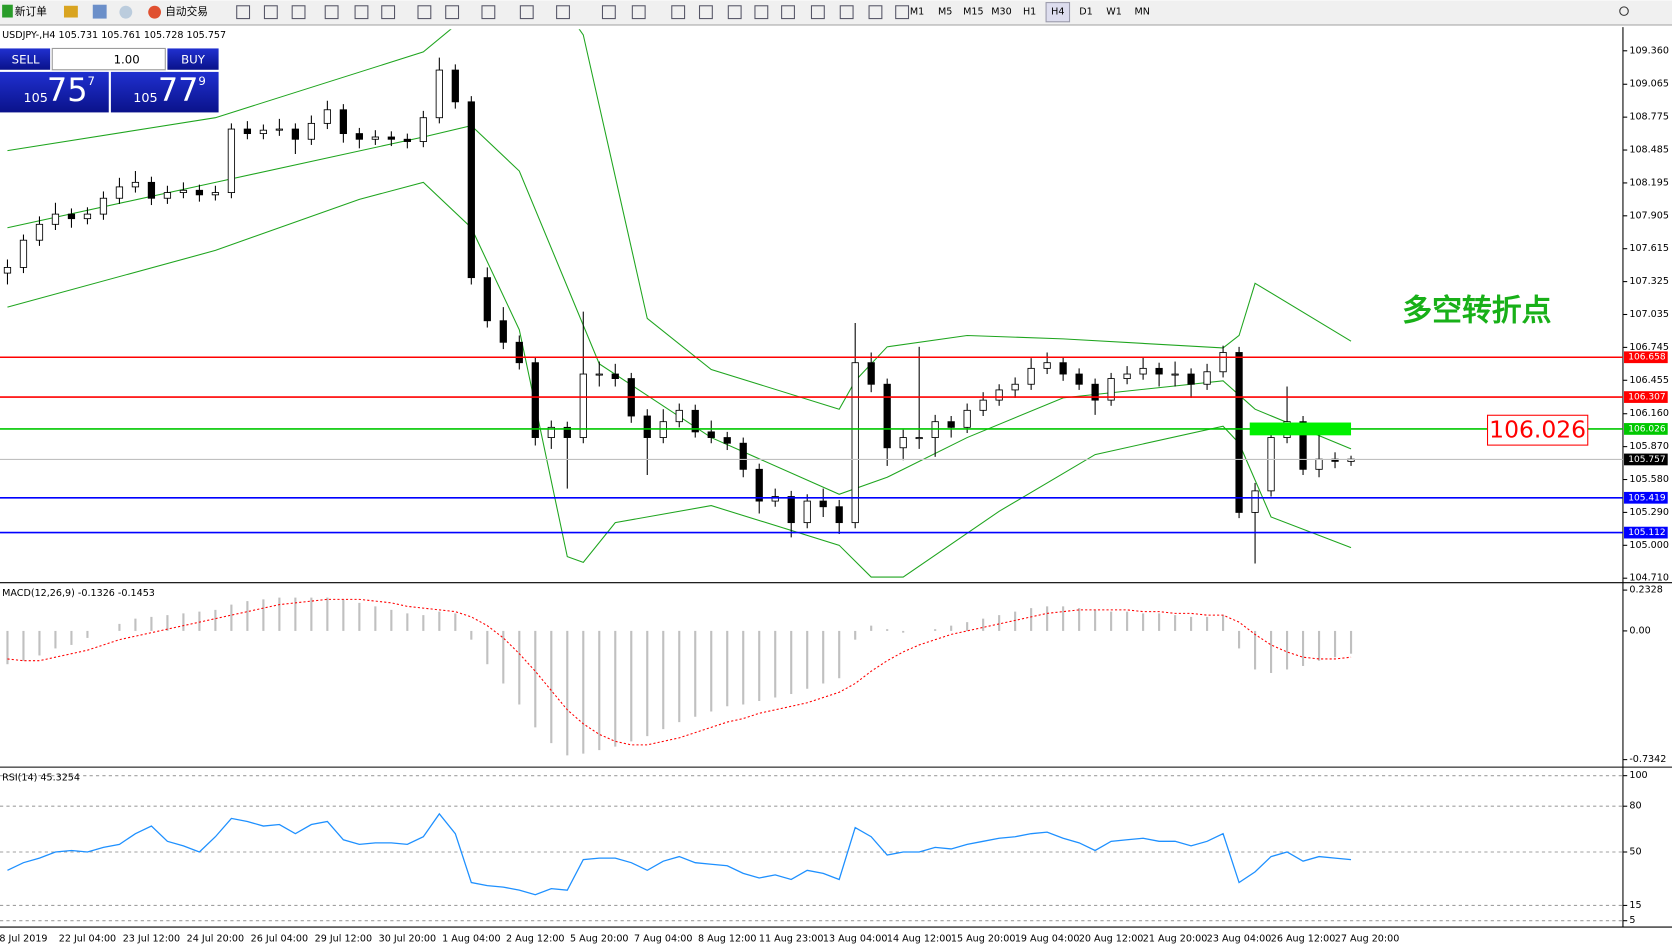 The height and width of the screenshot is (951, 1672). I want to click on buy-label: BUY, so click(193, 60).